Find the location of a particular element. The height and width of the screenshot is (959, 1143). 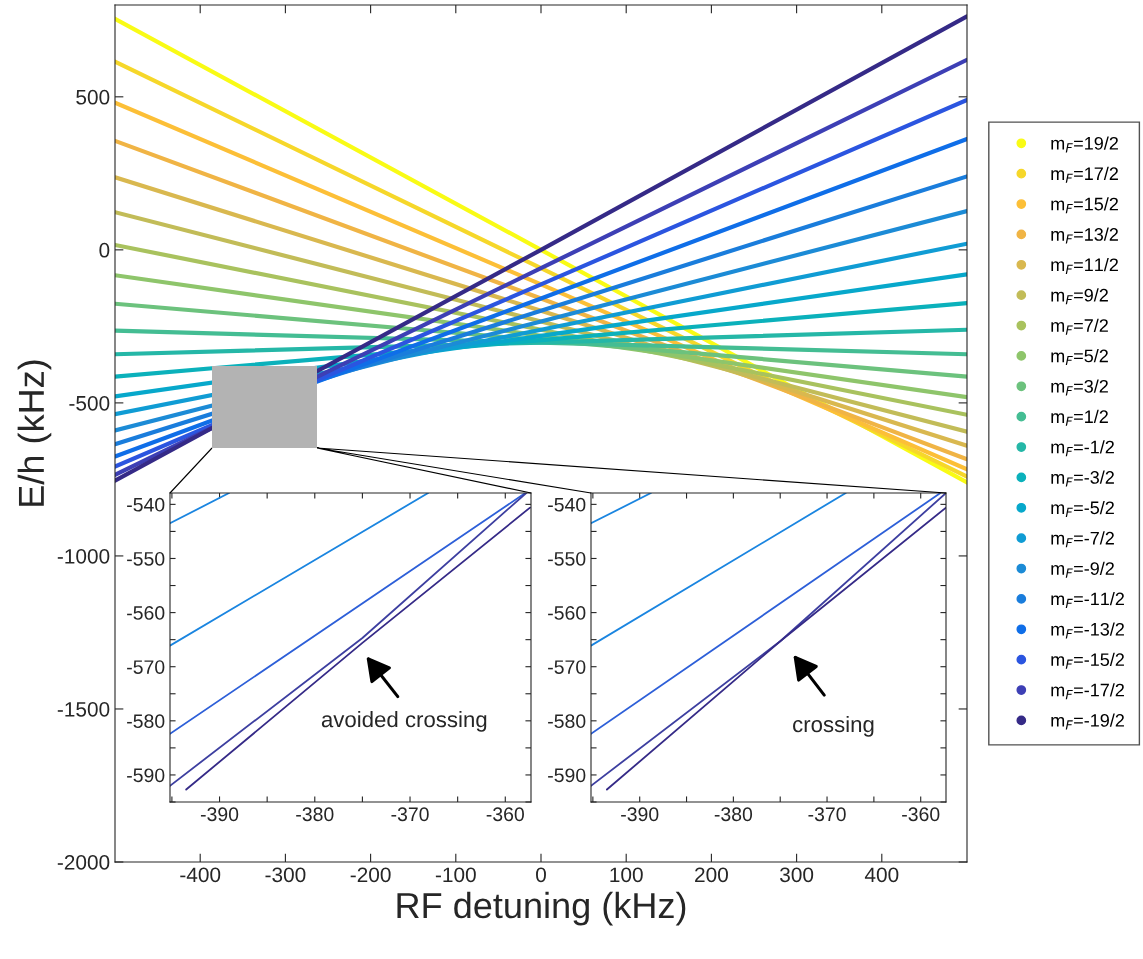

legend-label: m$_{F}$=19/2 is located at coordinates (1084, 144).